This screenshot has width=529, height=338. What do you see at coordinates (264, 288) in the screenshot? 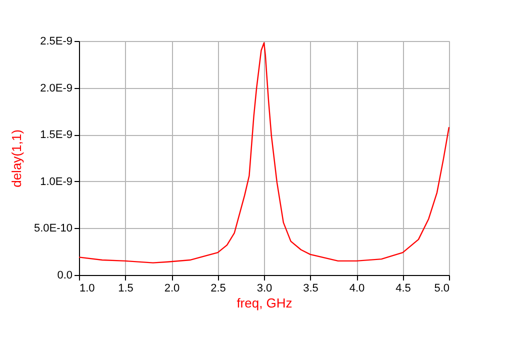
I see `x-tick-label: 3.0` at bounding box center [264, 288].